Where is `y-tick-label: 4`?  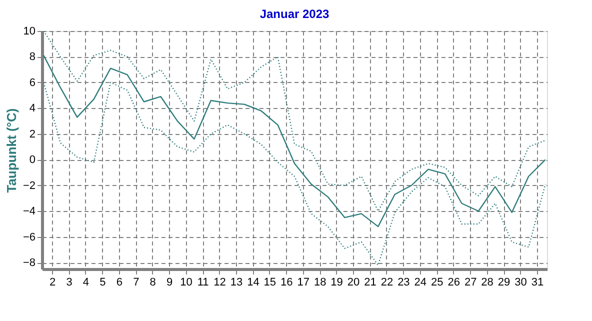 y-tick-label: 4 is located at coordinates (32, 108).